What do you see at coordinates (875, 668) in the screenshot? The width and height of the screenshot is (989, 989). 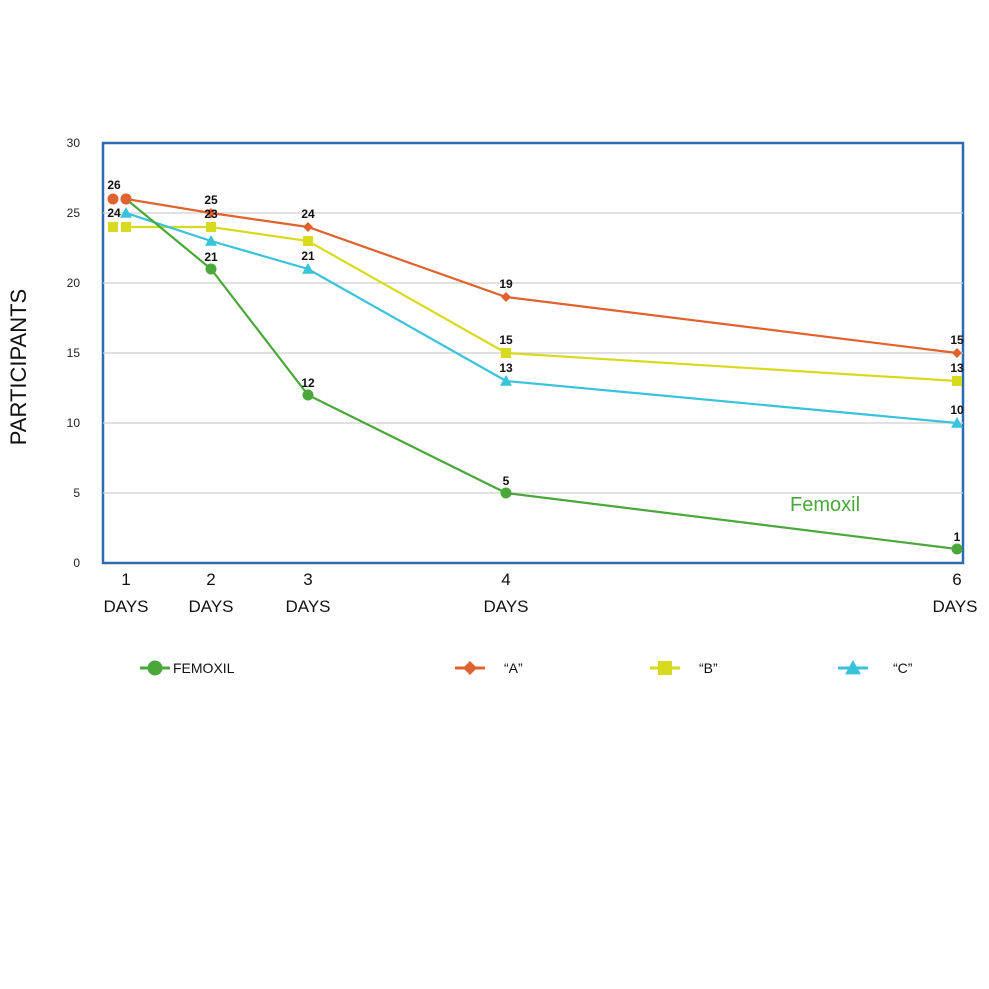 I see `legend-item-3: “C”` at bounding box center [875, 668].